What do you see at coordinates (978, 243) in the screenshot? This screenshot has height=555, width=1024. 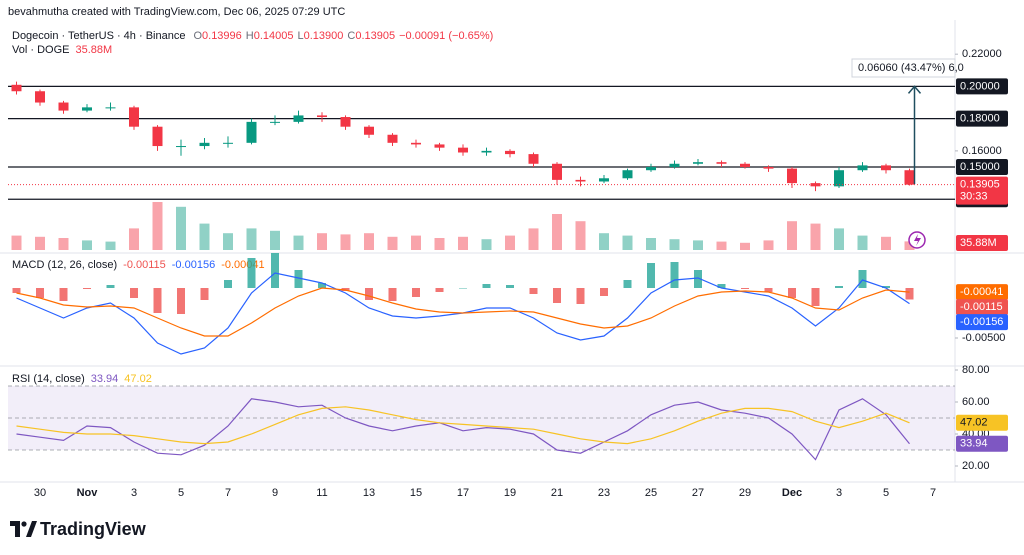 I see `volume-label: 35.88M` at bounding box center [978, 243].